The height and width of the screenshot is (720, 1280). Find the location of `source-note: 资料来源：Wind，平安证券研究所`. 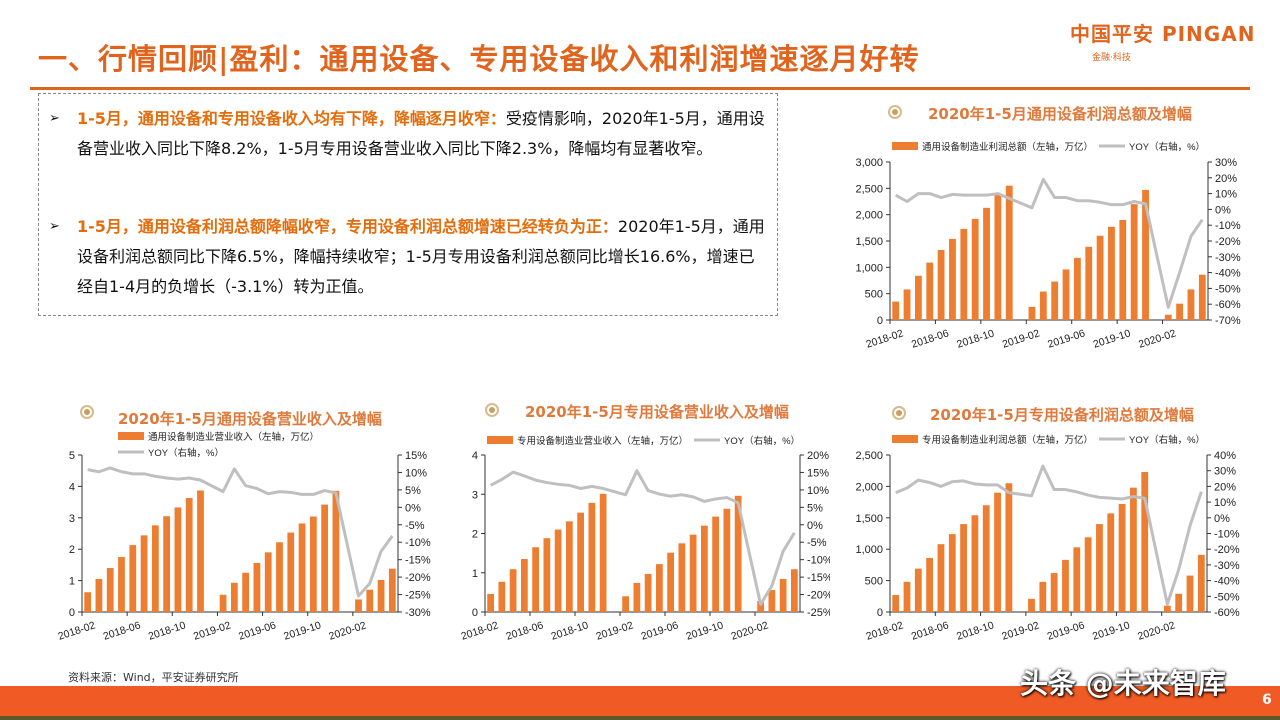

source-note: 资料来源：Wind，平安证券研究所 is located at coordinates (153, 677).